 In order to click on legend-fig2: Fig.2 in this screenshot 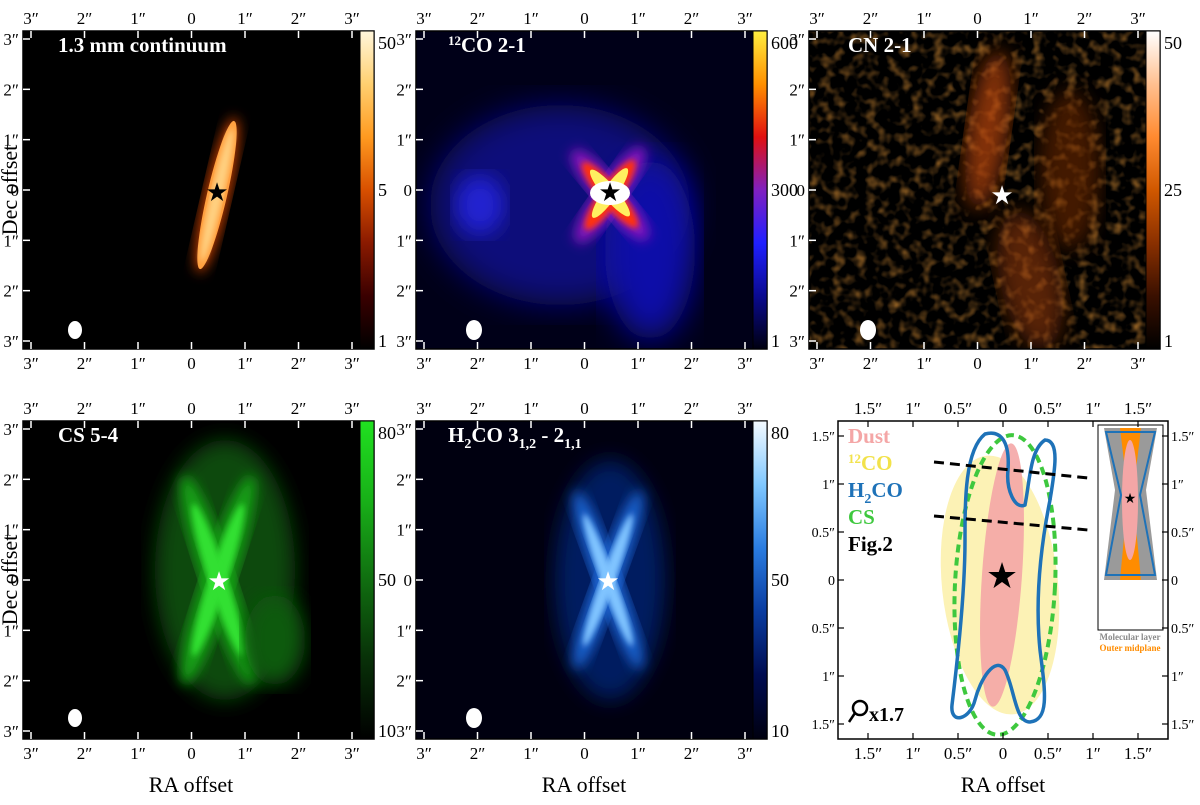, I will do `click(870, 544)`.